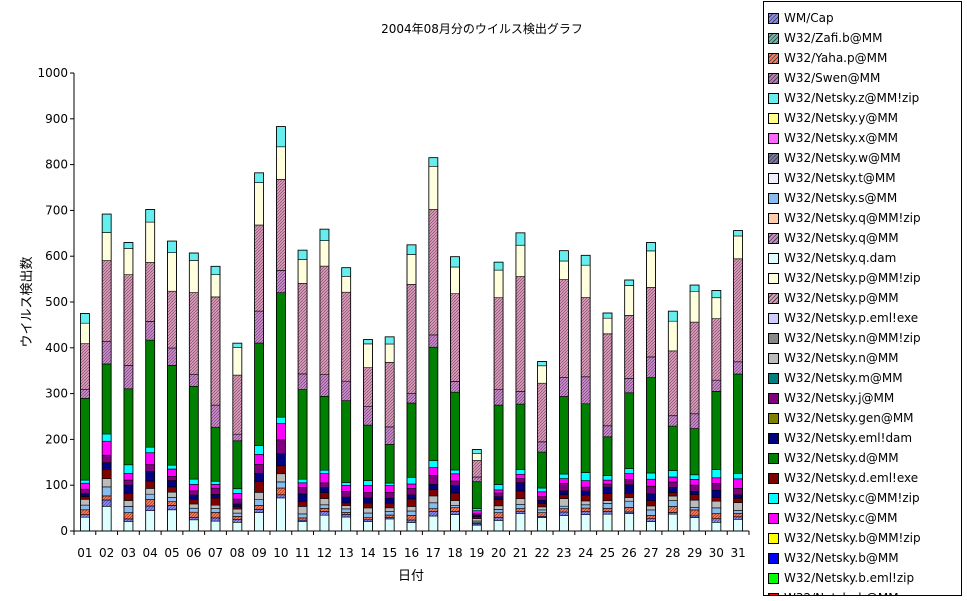  What do you see at coordinates (844, 218) in the screenshot?
I see `legend-item: W32/Netsky.q@MM!zip` at bounding box center [844, 218].